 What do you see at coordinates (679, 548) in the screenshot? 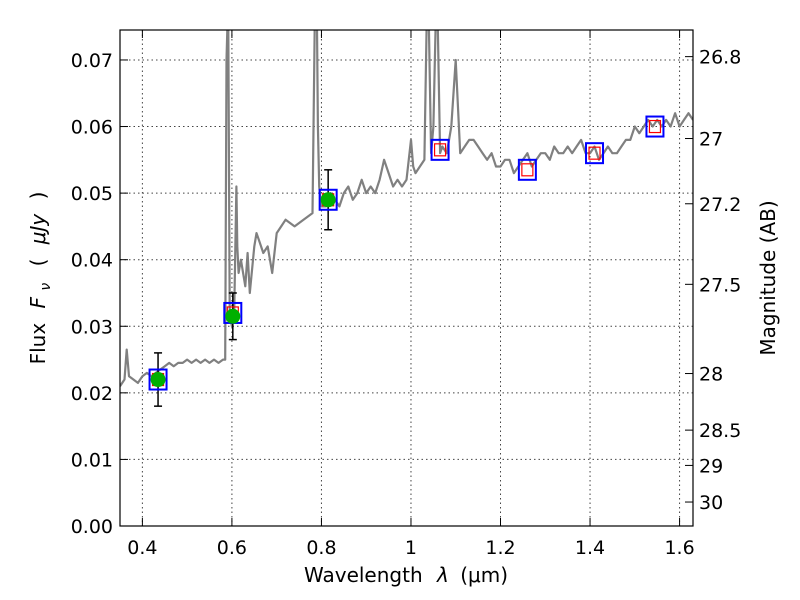
I see `x-tick-label: 1.6` at bounding box center [679, 548].